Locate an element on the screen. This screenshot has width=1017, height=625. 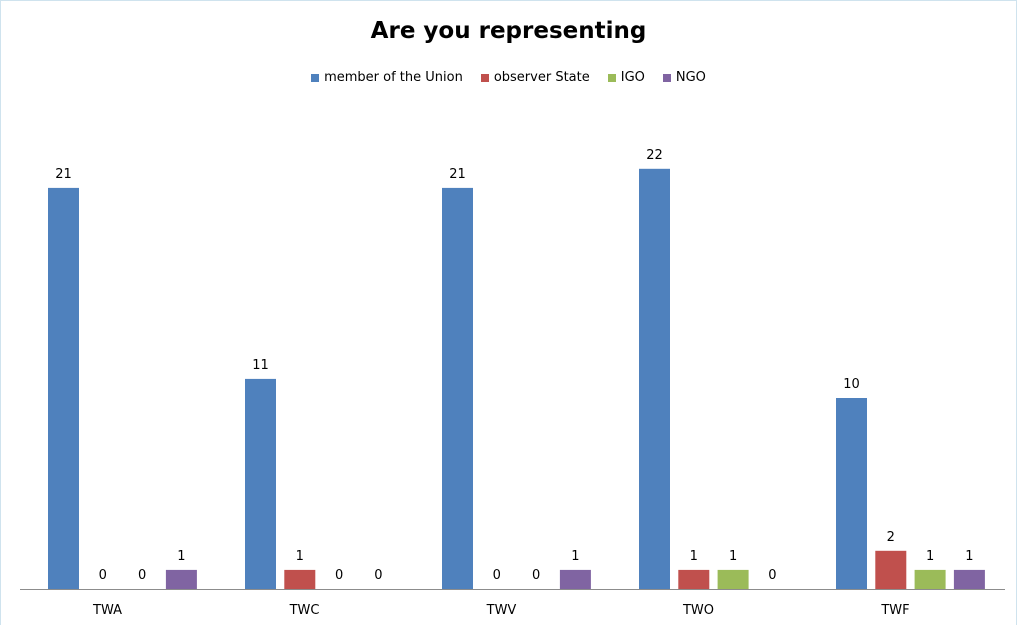
legend-label-ngo: NGO is located at coordinates (690, 77).